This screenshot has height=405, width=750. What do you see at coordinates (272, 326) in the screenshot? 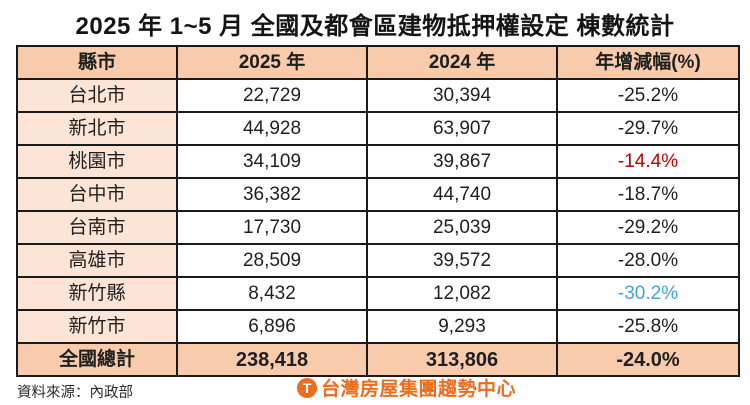
I see `value-2025-cell: 6,896` at bounding box center [272, 326].